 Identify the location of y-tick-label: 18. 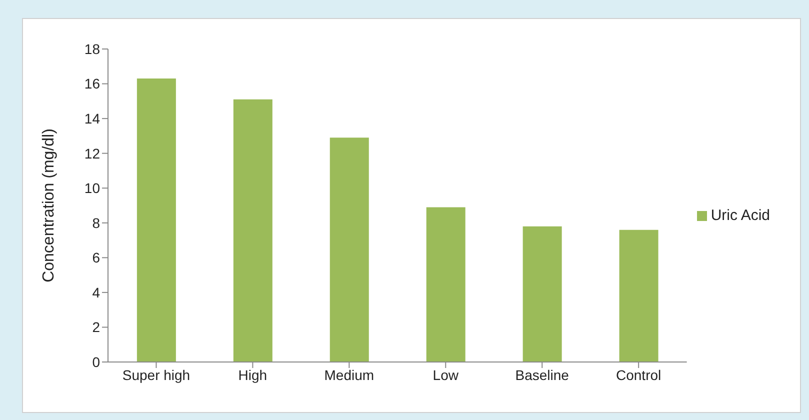
(92, 48).